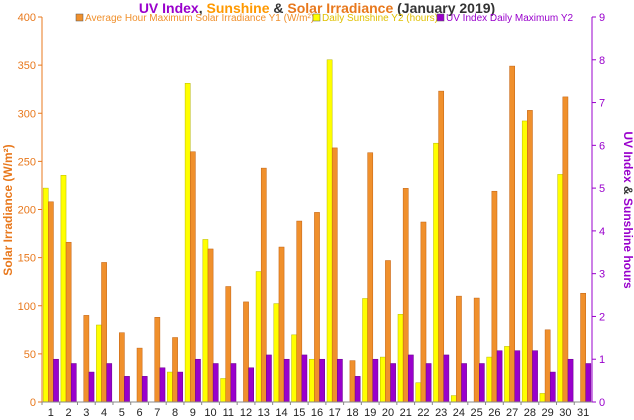  I want to click on left-axis-ticks: 0 50 100 150 200 250 300 350 400, so click(30, 210).